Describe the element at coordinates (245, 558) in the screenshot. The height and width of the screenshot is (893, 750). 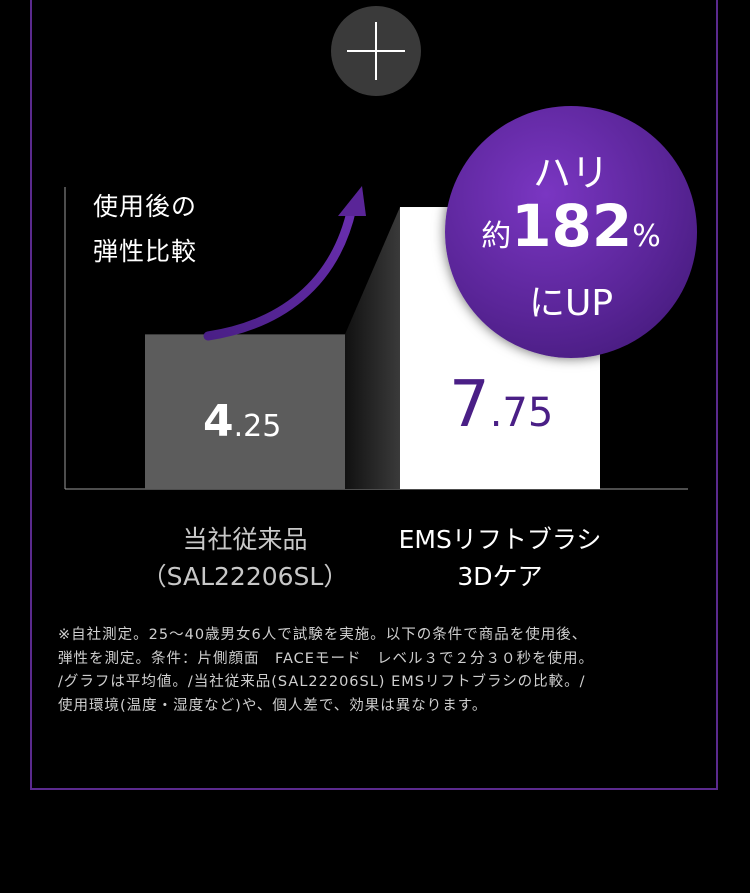
I see `category-label-previous: 当社従来品 （SAL22206SL）` at that location.